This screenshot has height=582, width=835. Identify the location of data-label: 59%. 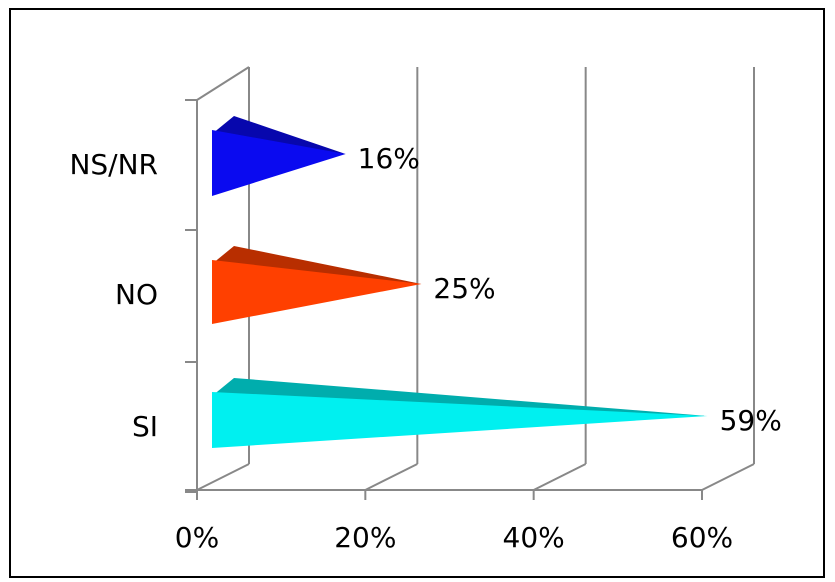
(751, 420).